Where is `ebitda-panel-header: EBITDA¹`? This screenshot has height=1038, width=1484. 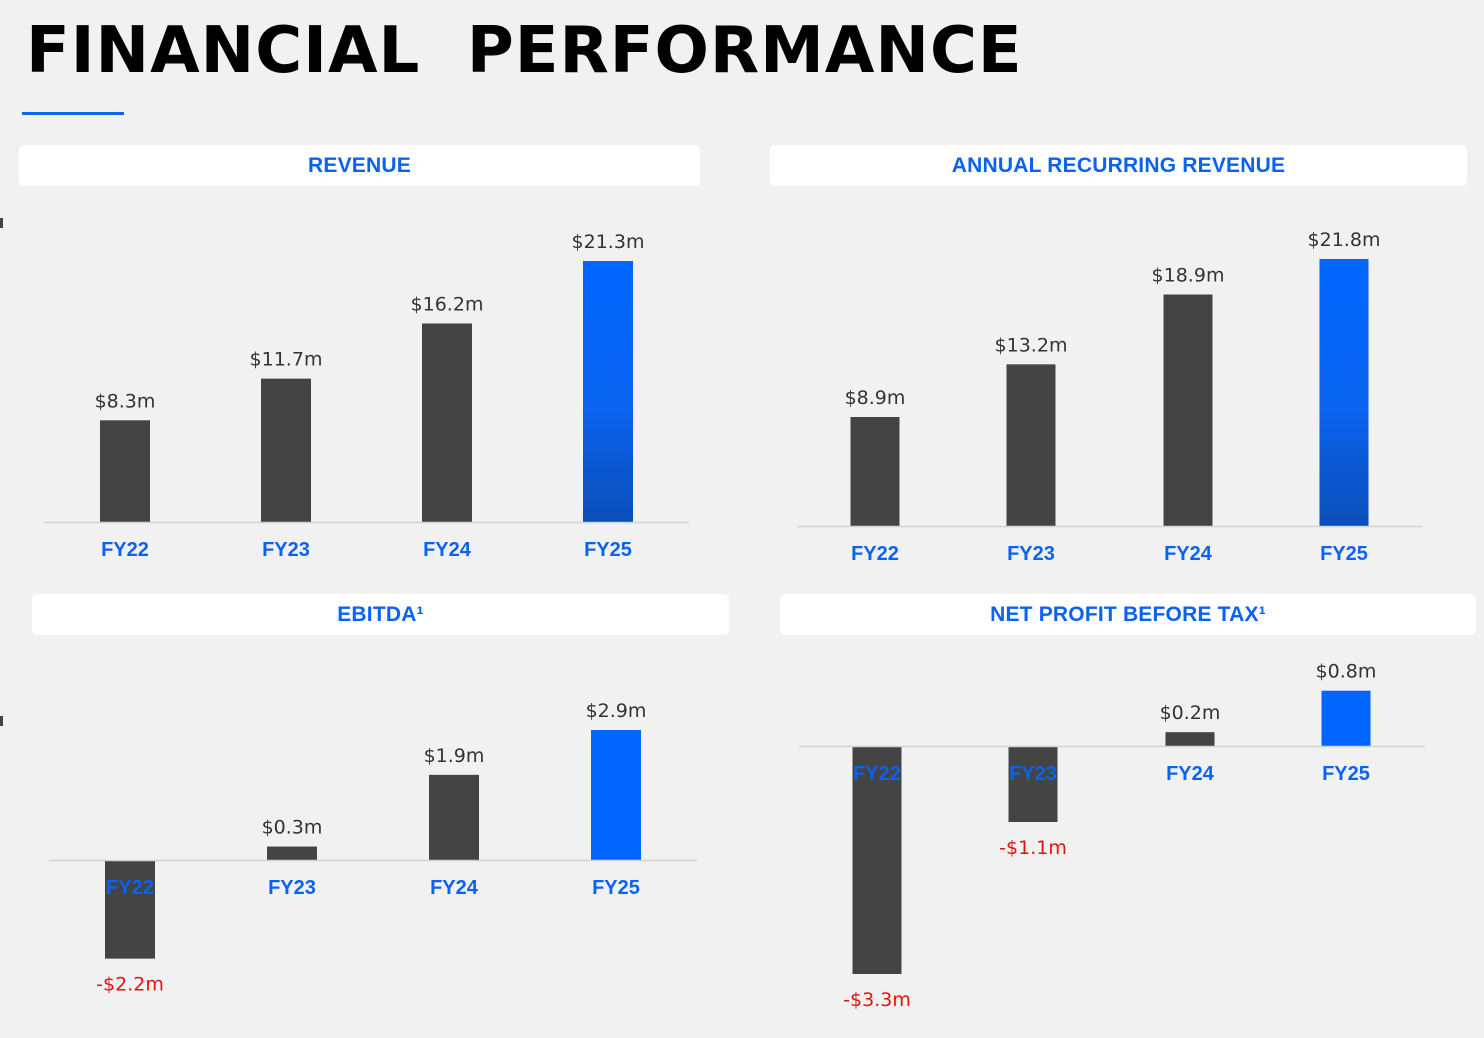
ebitda-panel-header: EBITDA¹ is located at coordinates (380, 614).